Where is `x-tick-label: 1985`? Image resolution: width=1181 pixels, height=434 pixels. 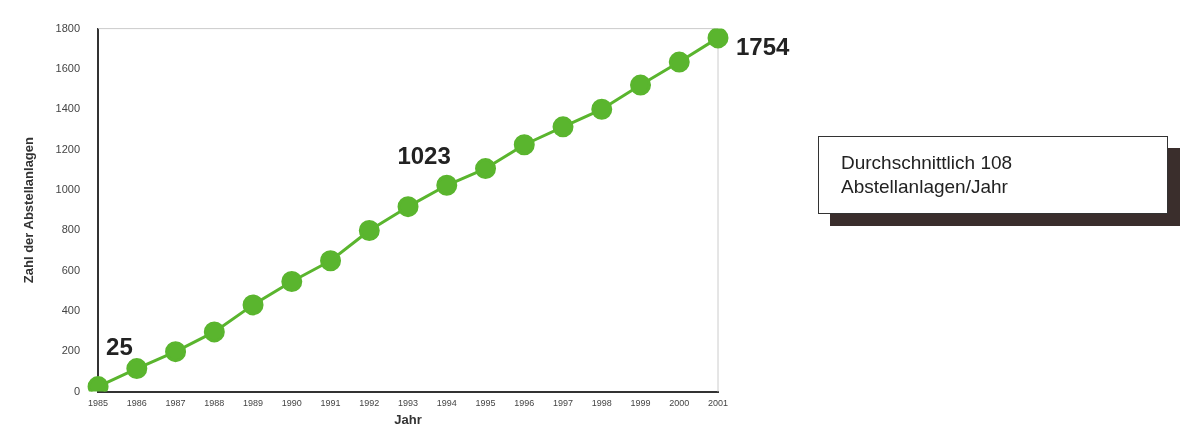 x-tick-label: 1985 is located at coordinates (98, 403).